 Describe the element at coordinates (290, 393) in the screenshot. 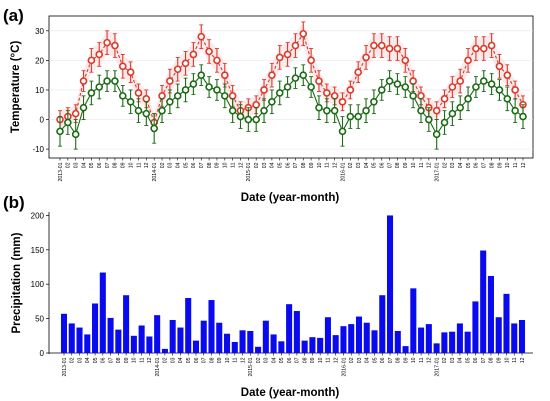

I see `precipitation-x-axis-title: Date (year-month)` at that location.